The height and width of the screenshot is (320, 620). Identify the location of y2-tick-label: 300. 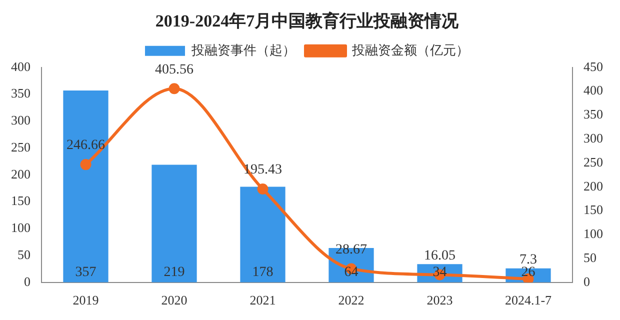
(593, 138).